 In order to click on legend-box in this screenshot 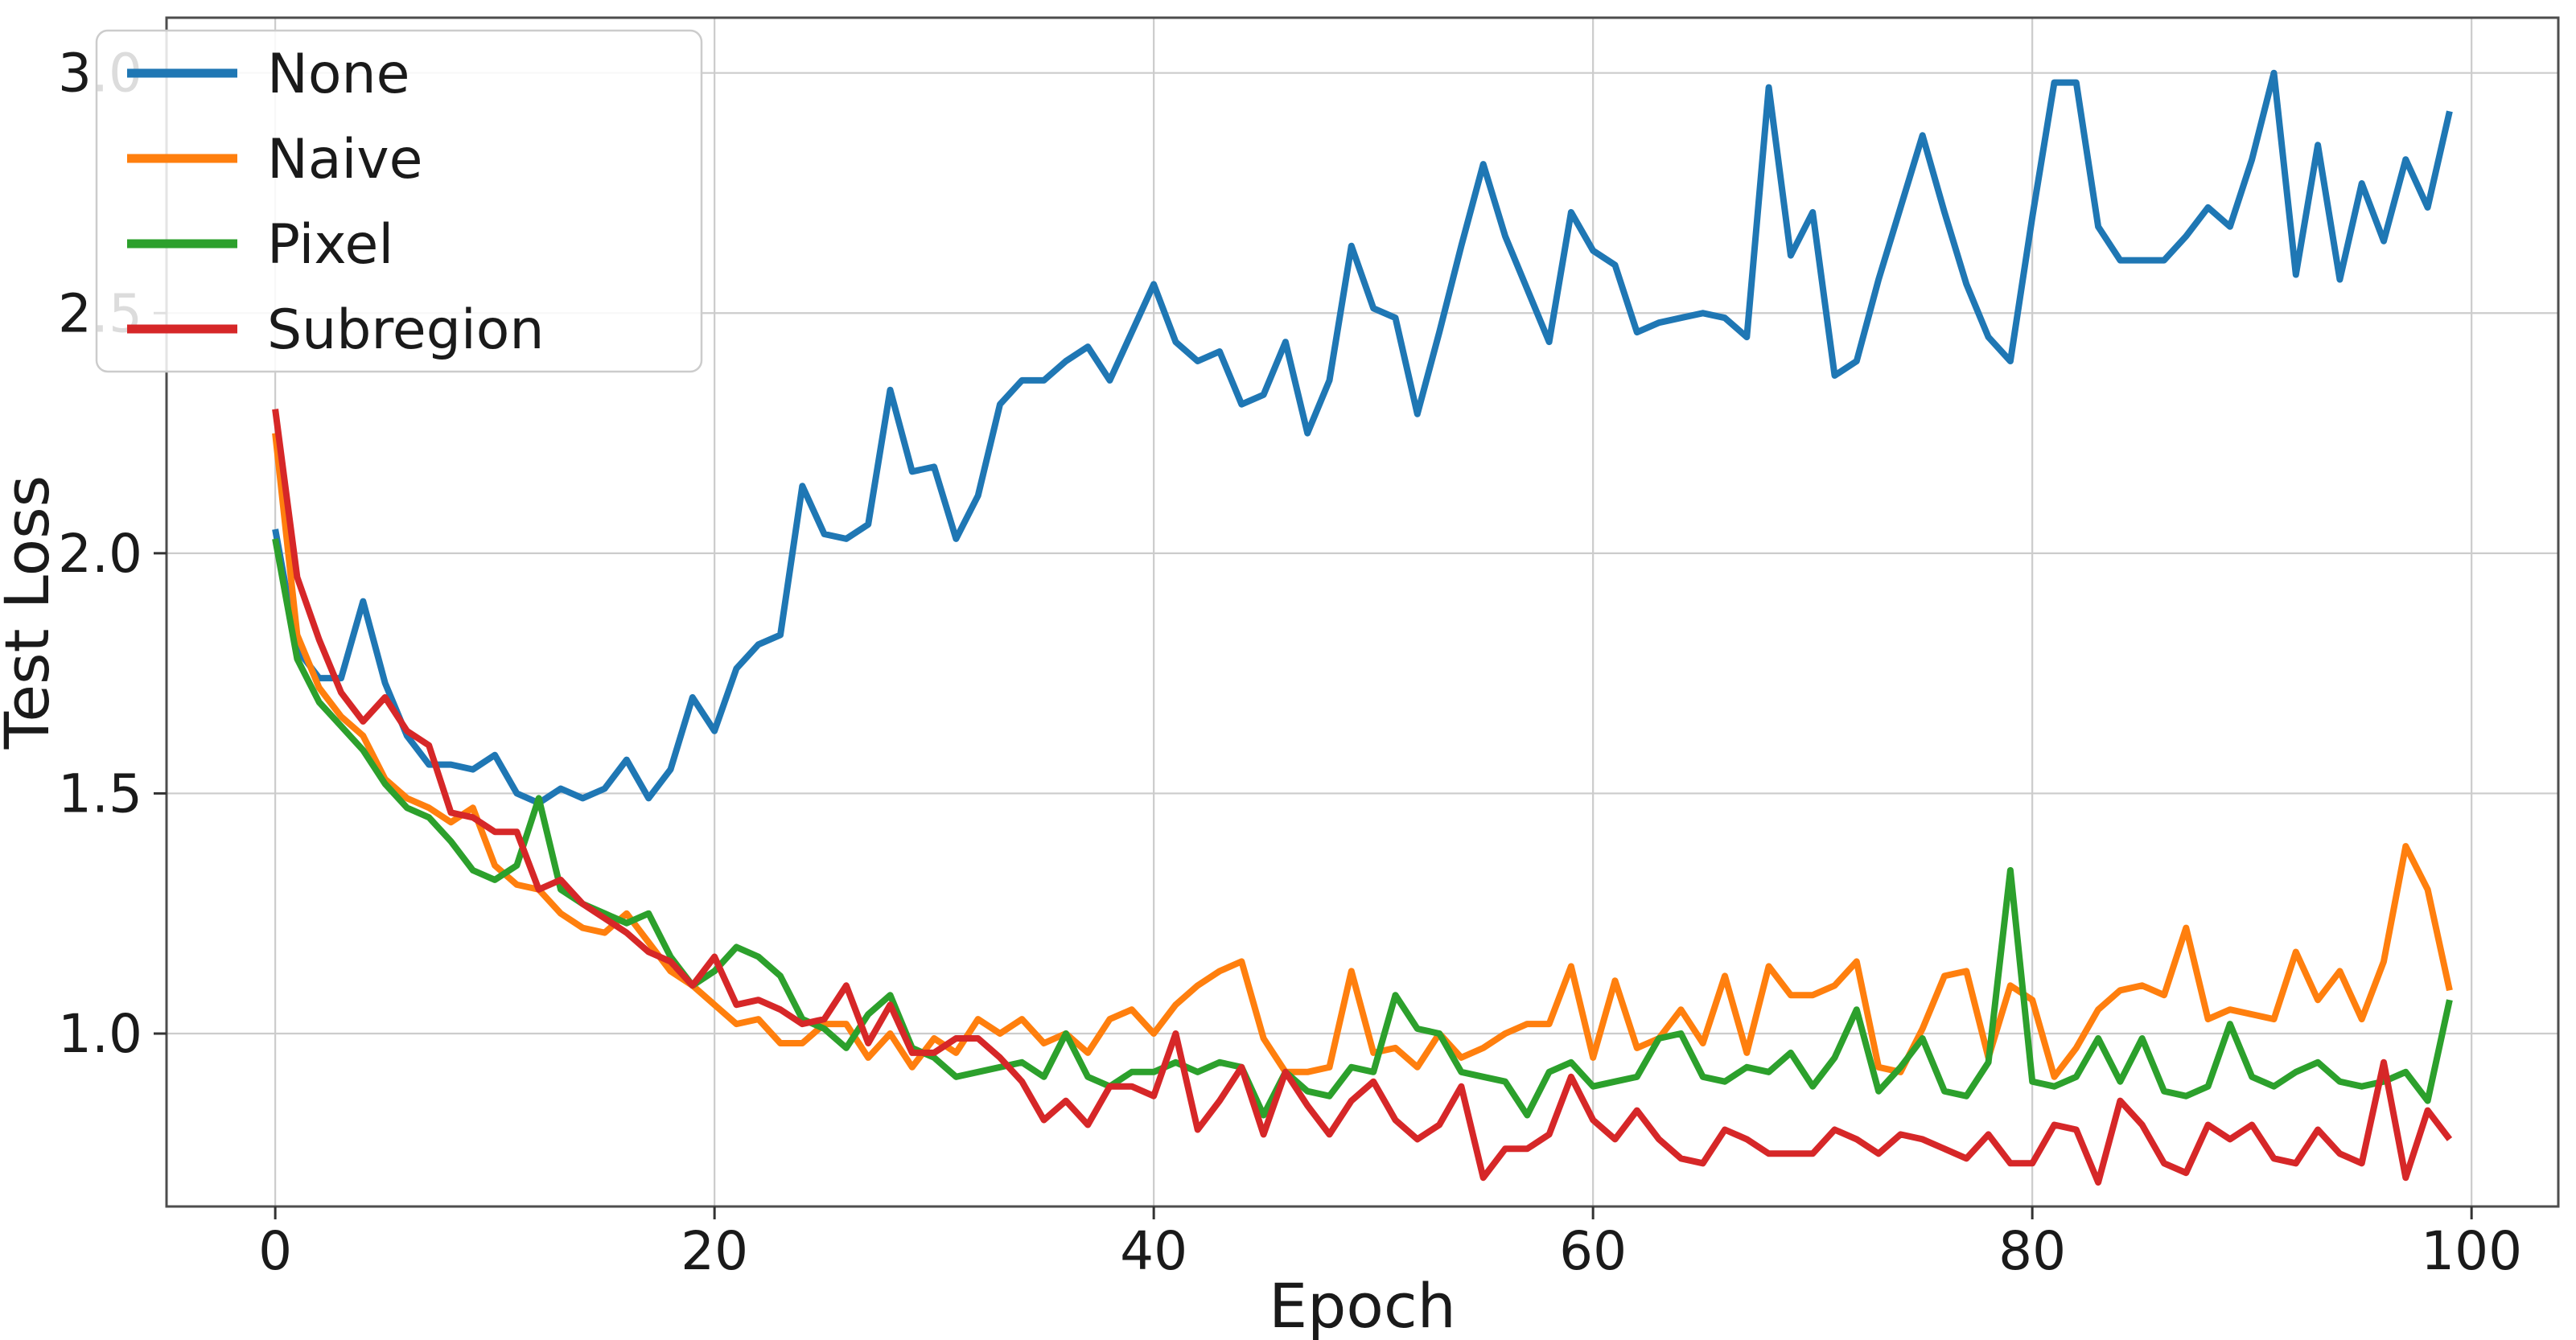, I will do `click(399, 201)`.